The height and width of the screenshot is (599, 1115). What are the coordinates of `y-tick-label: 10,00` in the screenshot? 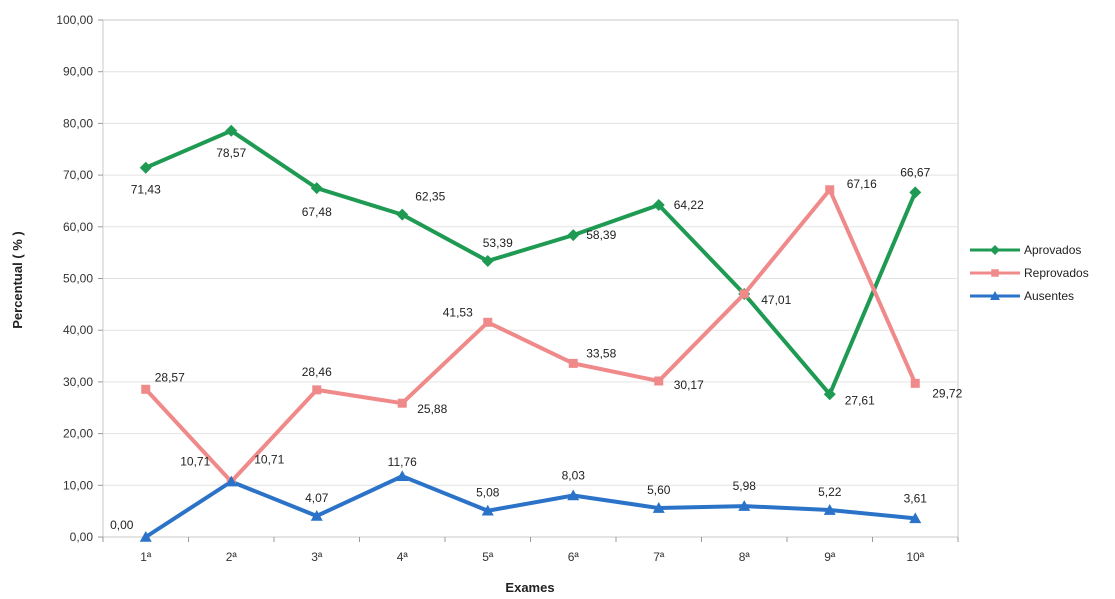 It's located at (78, 485).